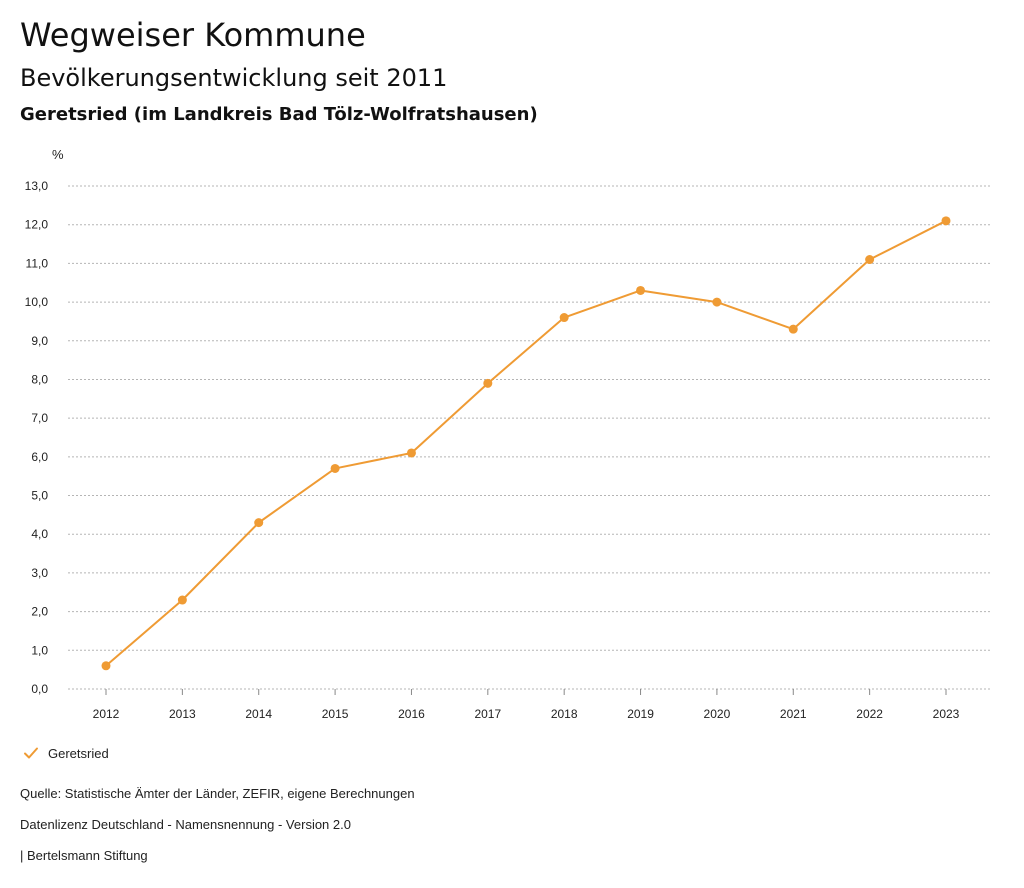  Describe the element at coordinates (37, 263) in the screenshot. I see `y-tick-label: 11,0` at that location.